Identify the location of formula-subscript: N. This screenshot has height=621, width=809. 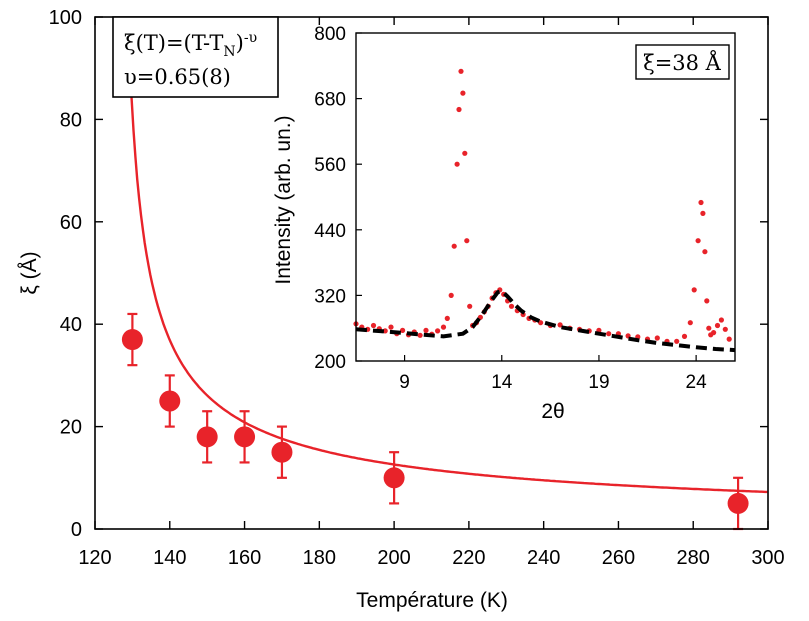
(229, 52).